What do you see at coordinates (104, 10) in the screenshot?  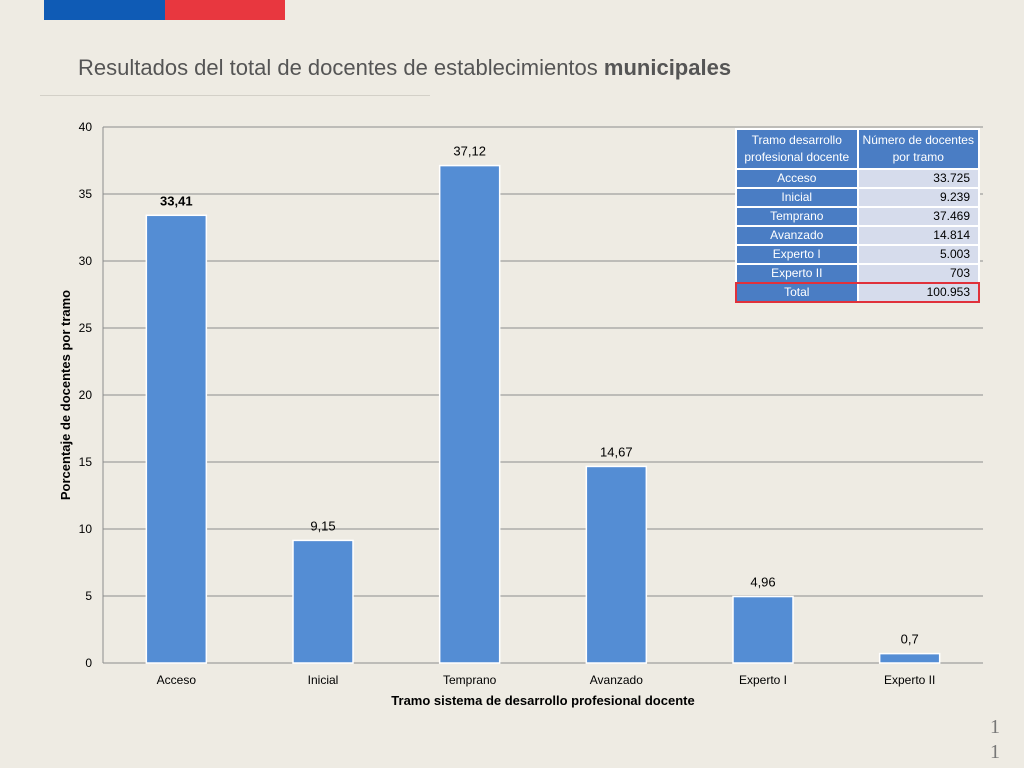 I see `flag-blue-stripe` at bounding box center [104, 10].